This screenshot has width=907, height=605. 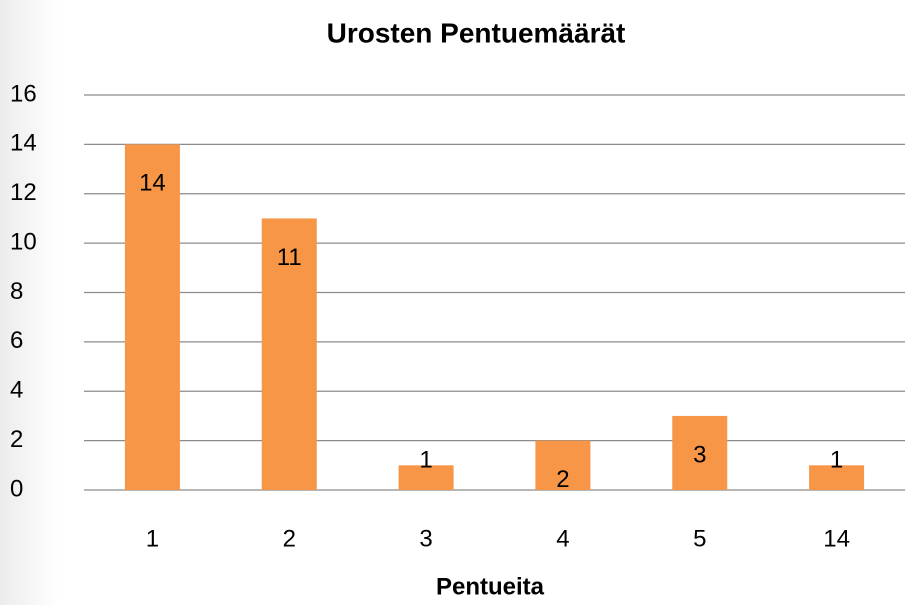 What do you see at coordinates (23, 143) in the screenshot?
I see `y-tick-label: 14` at bounding box center [23, 143].